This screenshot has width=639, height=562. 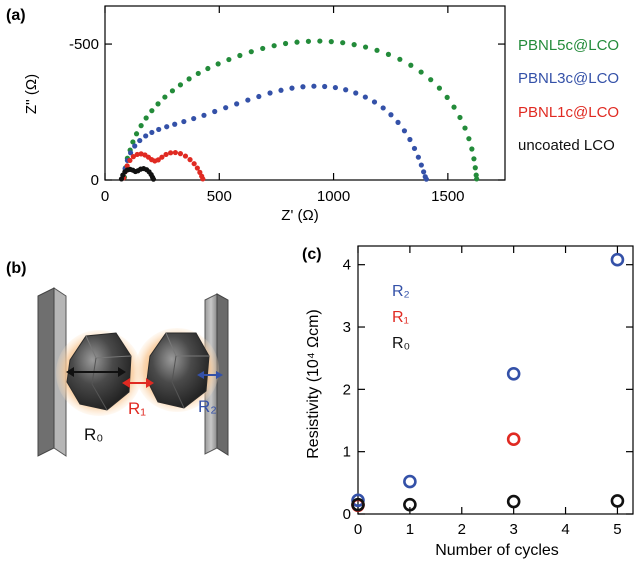 I want to click on legend-pbnl3c: PBNL3c@LCO, so click(x=568, y=78).